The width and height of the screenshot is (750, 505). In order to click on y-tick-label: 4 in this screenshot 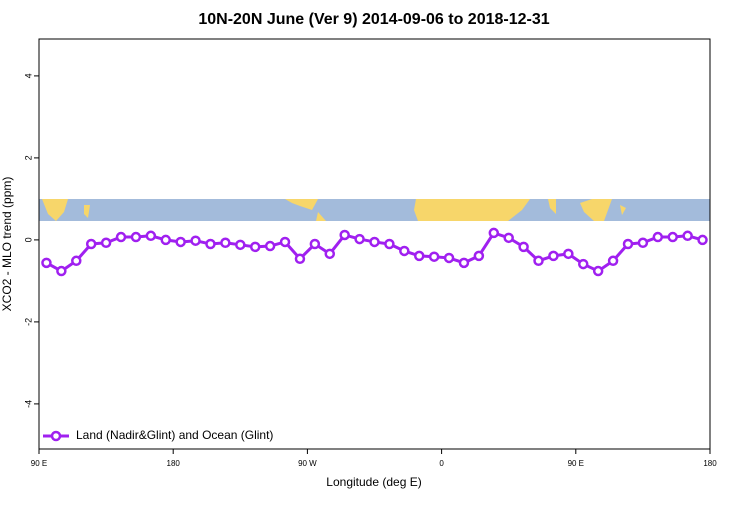, I will do `click(28, 75)`.